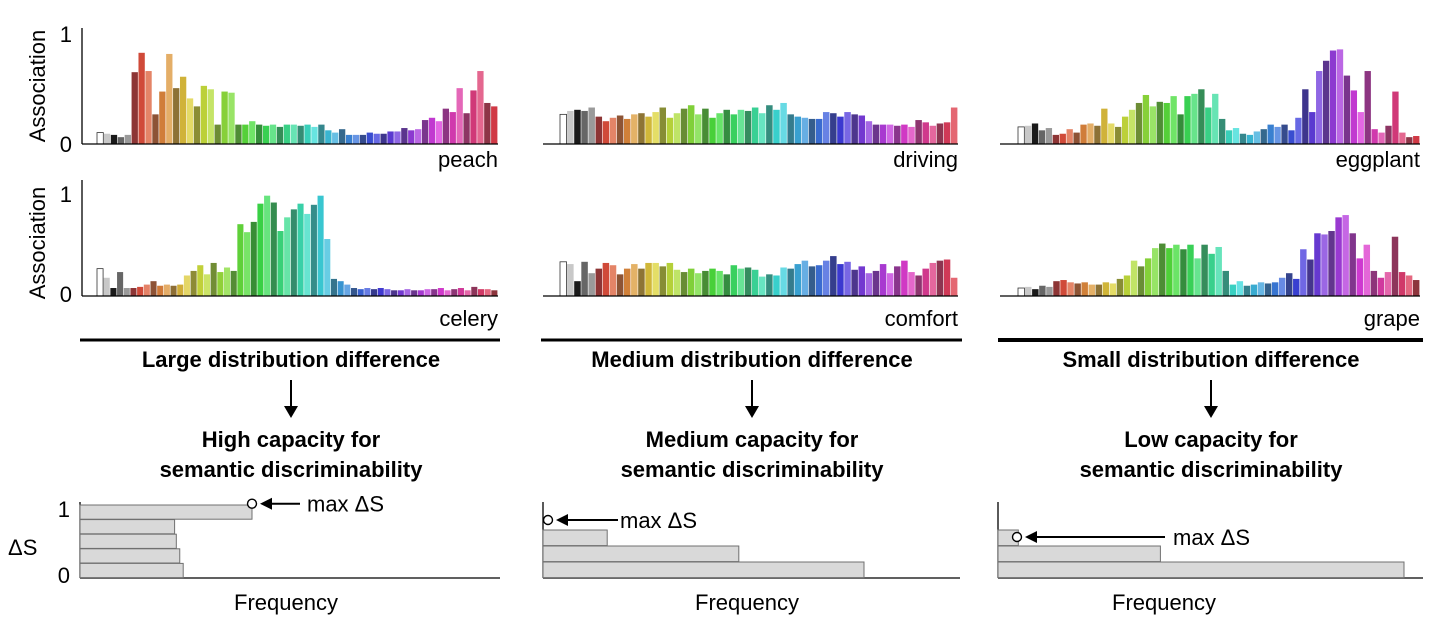 This screenshot has height=626, width=1440. Describe the element at coordinates (1212, 469) in the screenshot. I see `capacity-heading: semantic discriminability` at that location.